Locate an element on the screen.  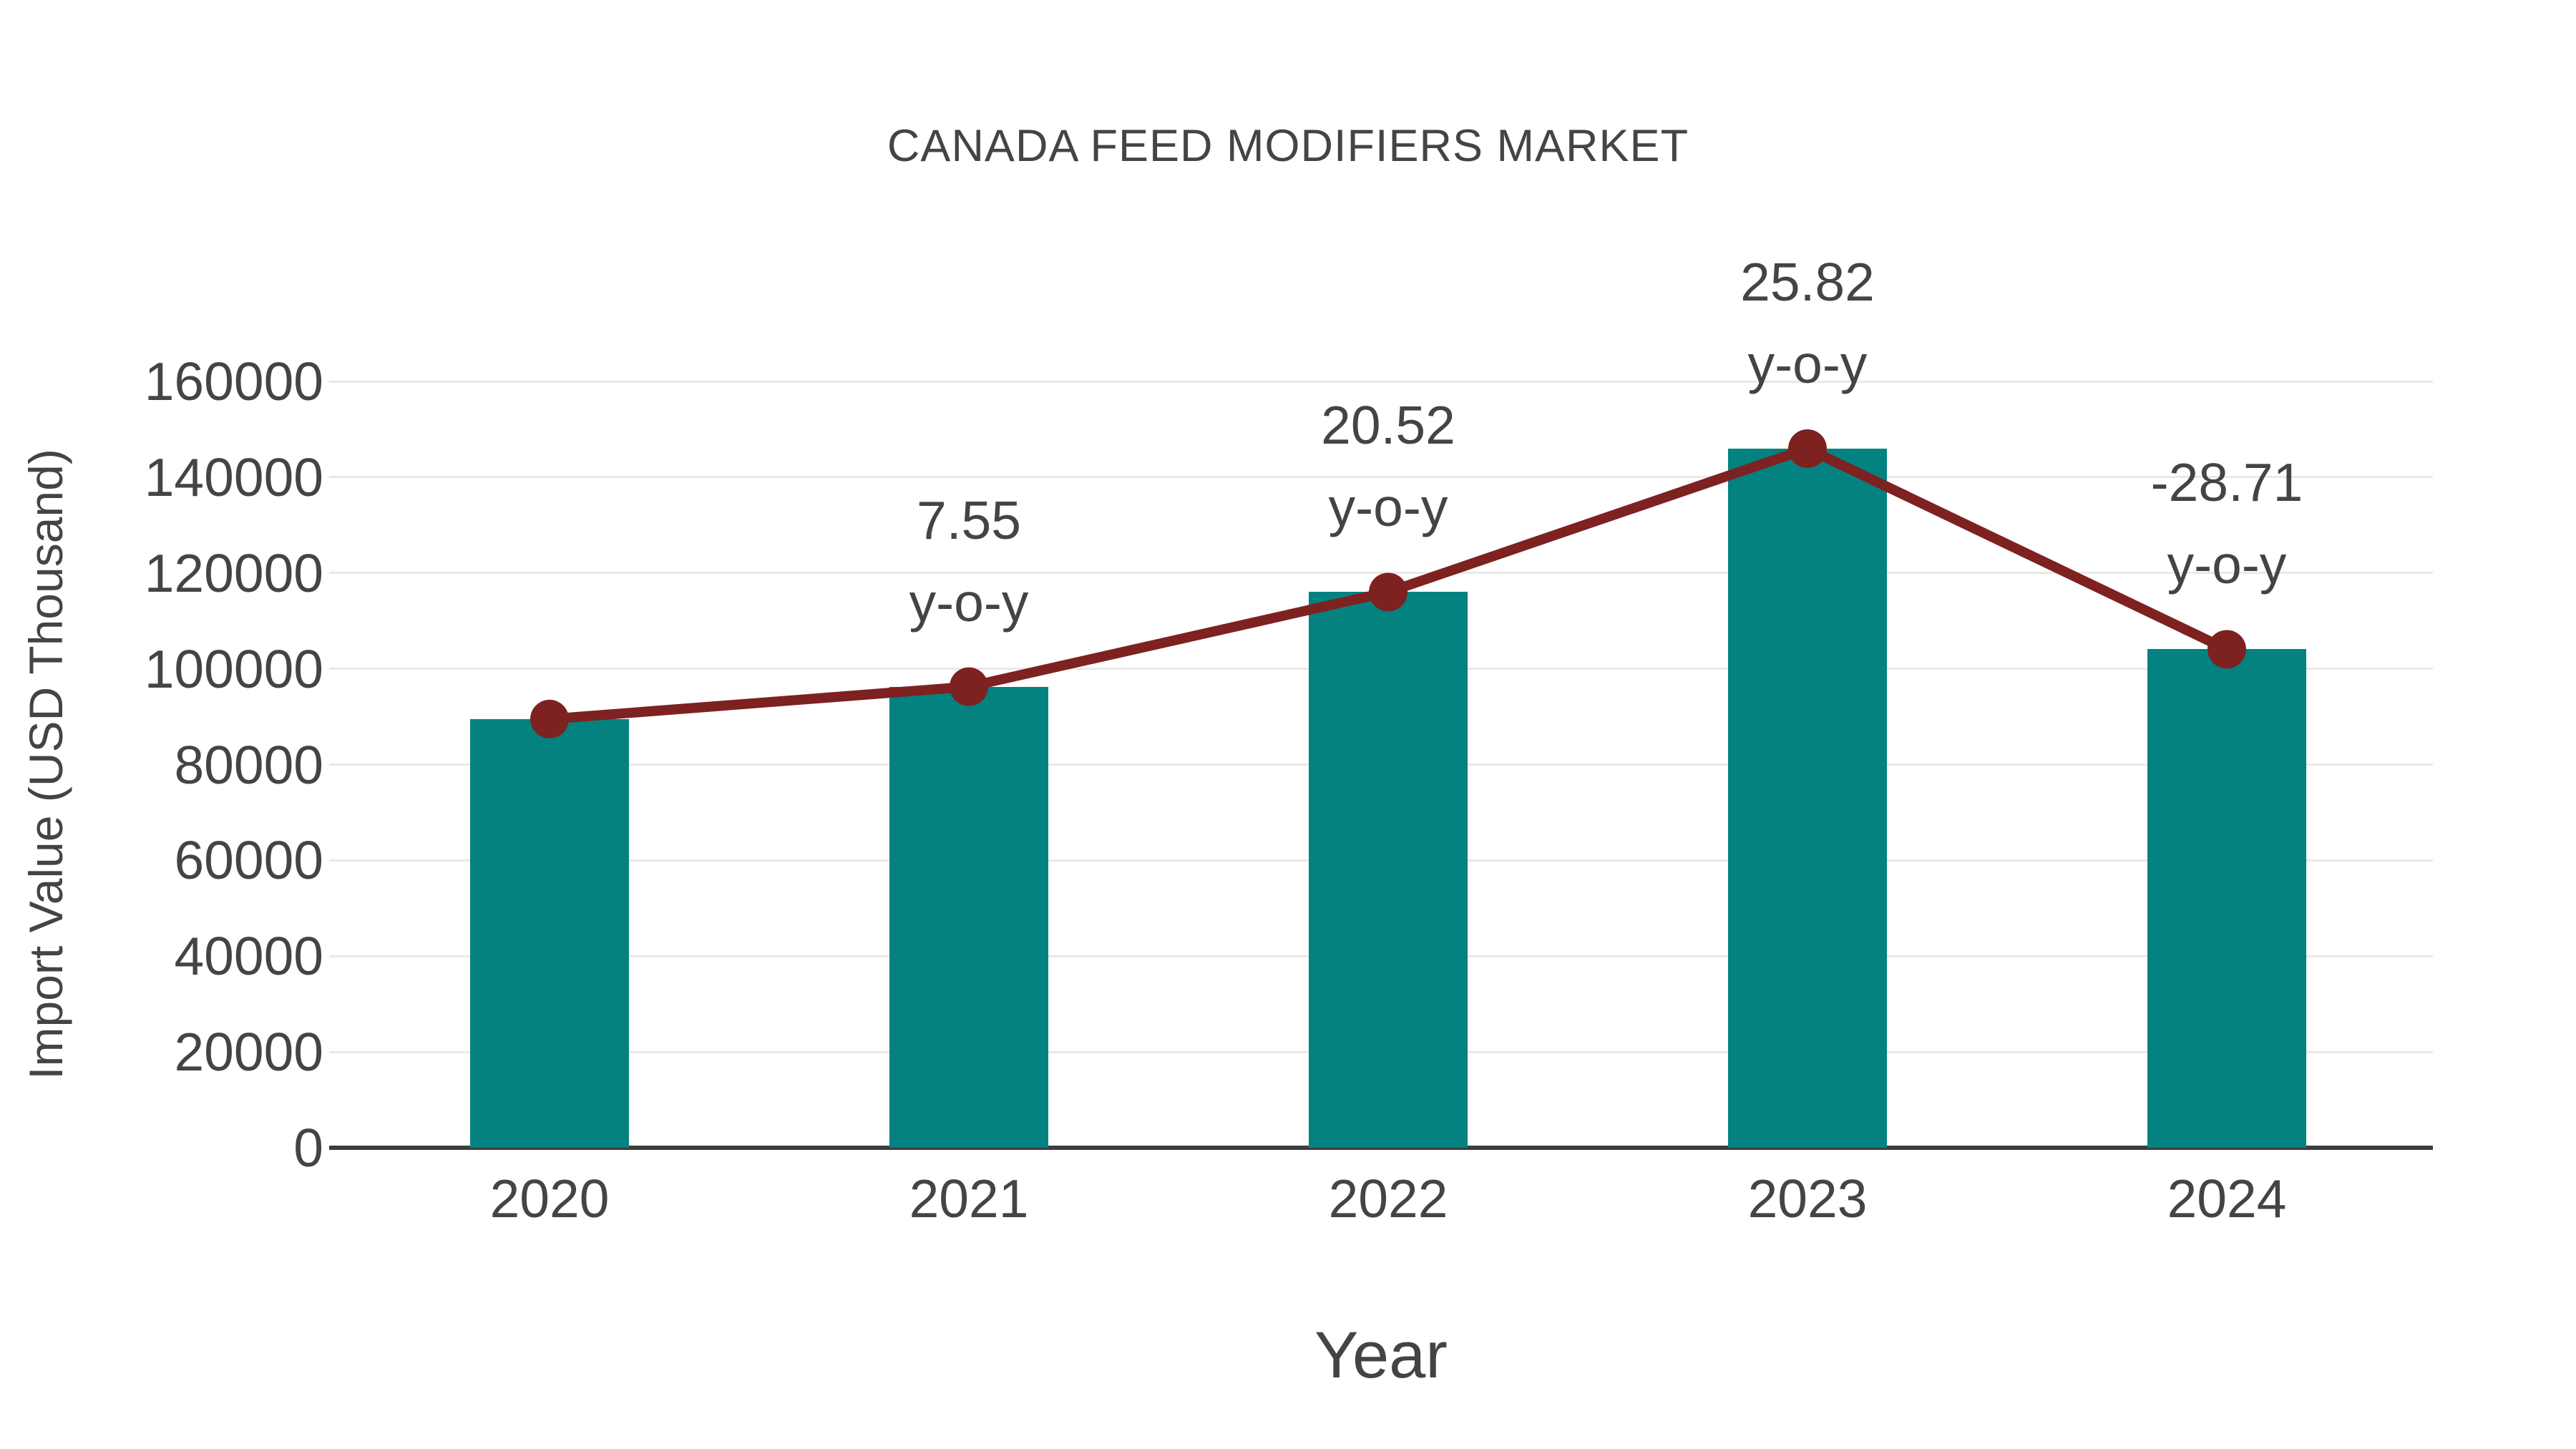
bar-2020 is located at coordinates (549, 933).